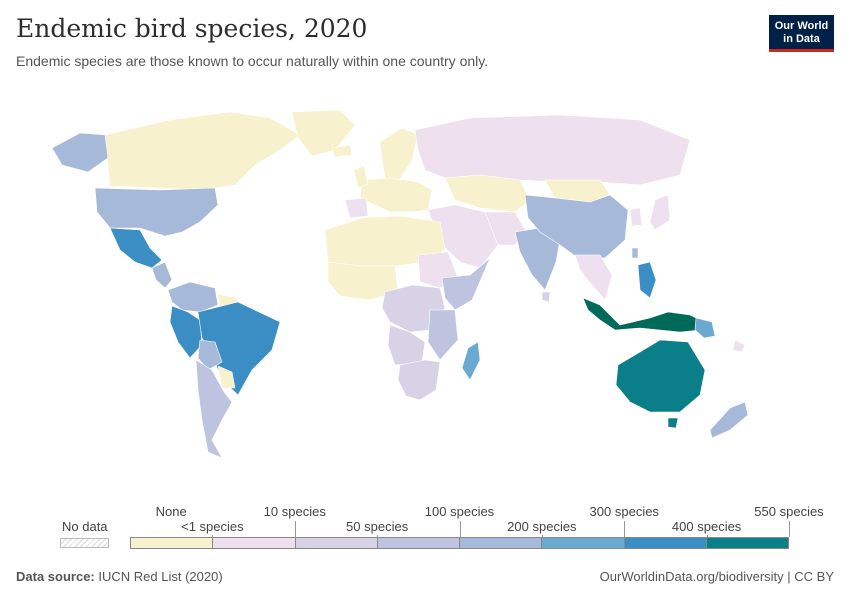 Image resolution: width=850 pixels, height=600 pixels. Describe the element at coordinates (162, 275) in the screenshot. I see `region-central-america` at that location.